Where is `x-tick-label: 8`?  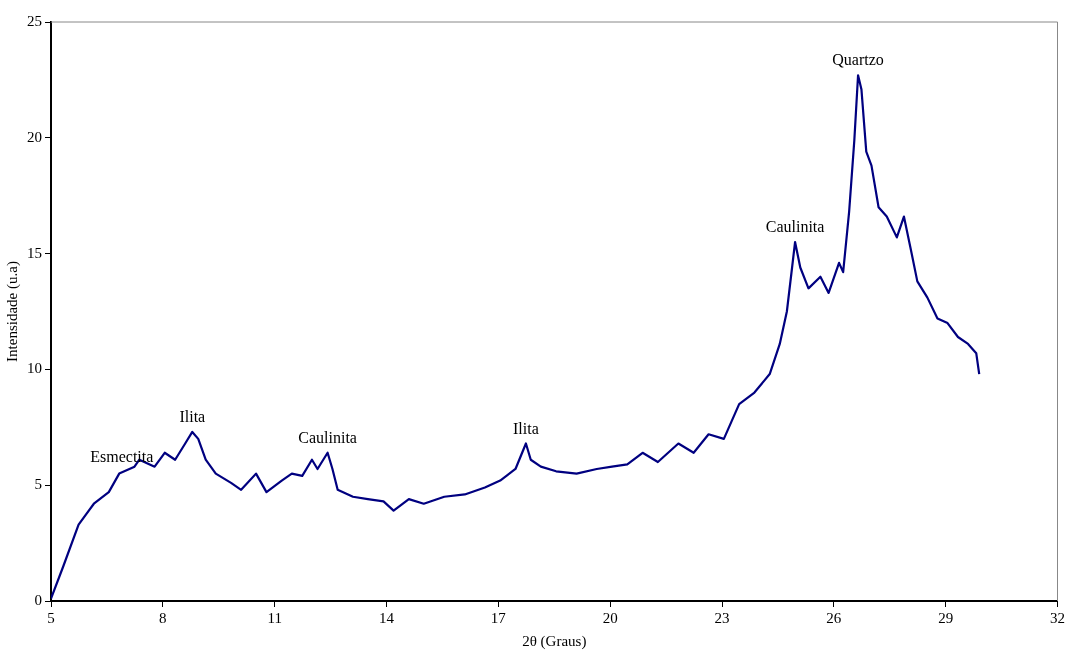 x-tick-label: 8 is located at coordinates (163, 617).